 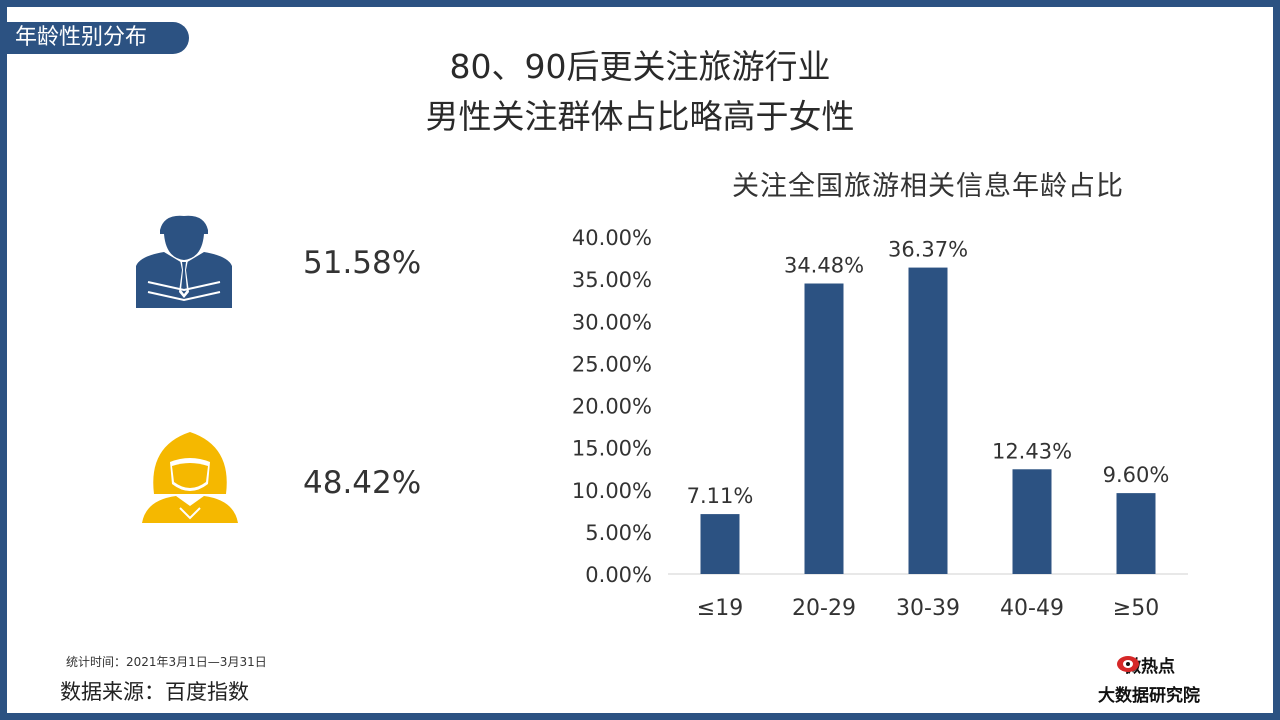 What do you see at coordinates (618, 533) in the screenshot?
I see `y-tick-label: 5.00%` at bounding box center [618, 533].